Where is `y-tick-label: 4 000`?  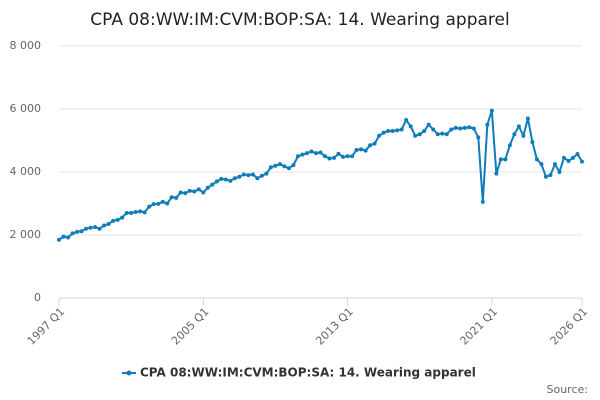 y-tick-label: 4 000 is located at coordinates (26, 171).